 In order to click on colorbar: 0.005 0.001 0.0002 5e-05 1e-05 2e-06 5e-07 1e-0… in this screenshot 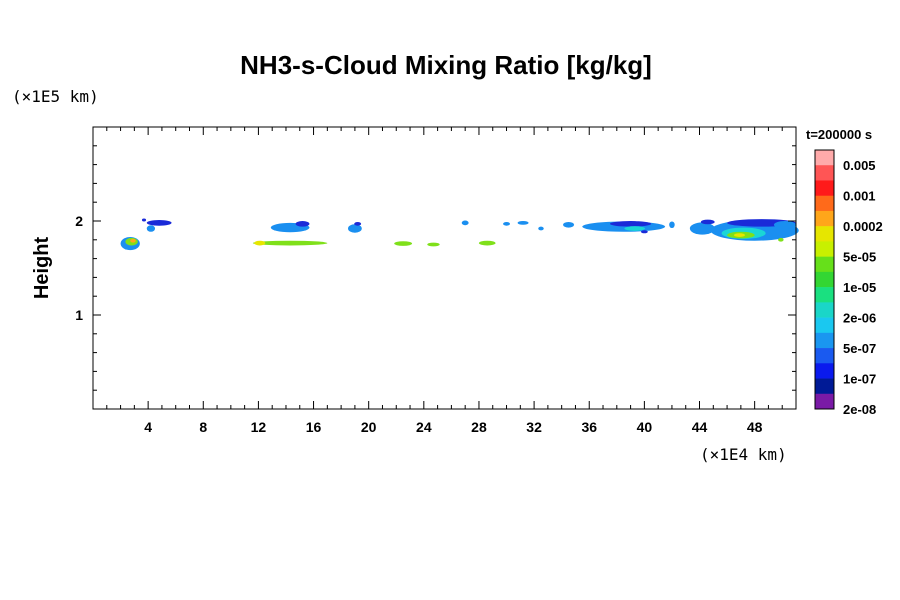, I will do `click(848, 283)`.